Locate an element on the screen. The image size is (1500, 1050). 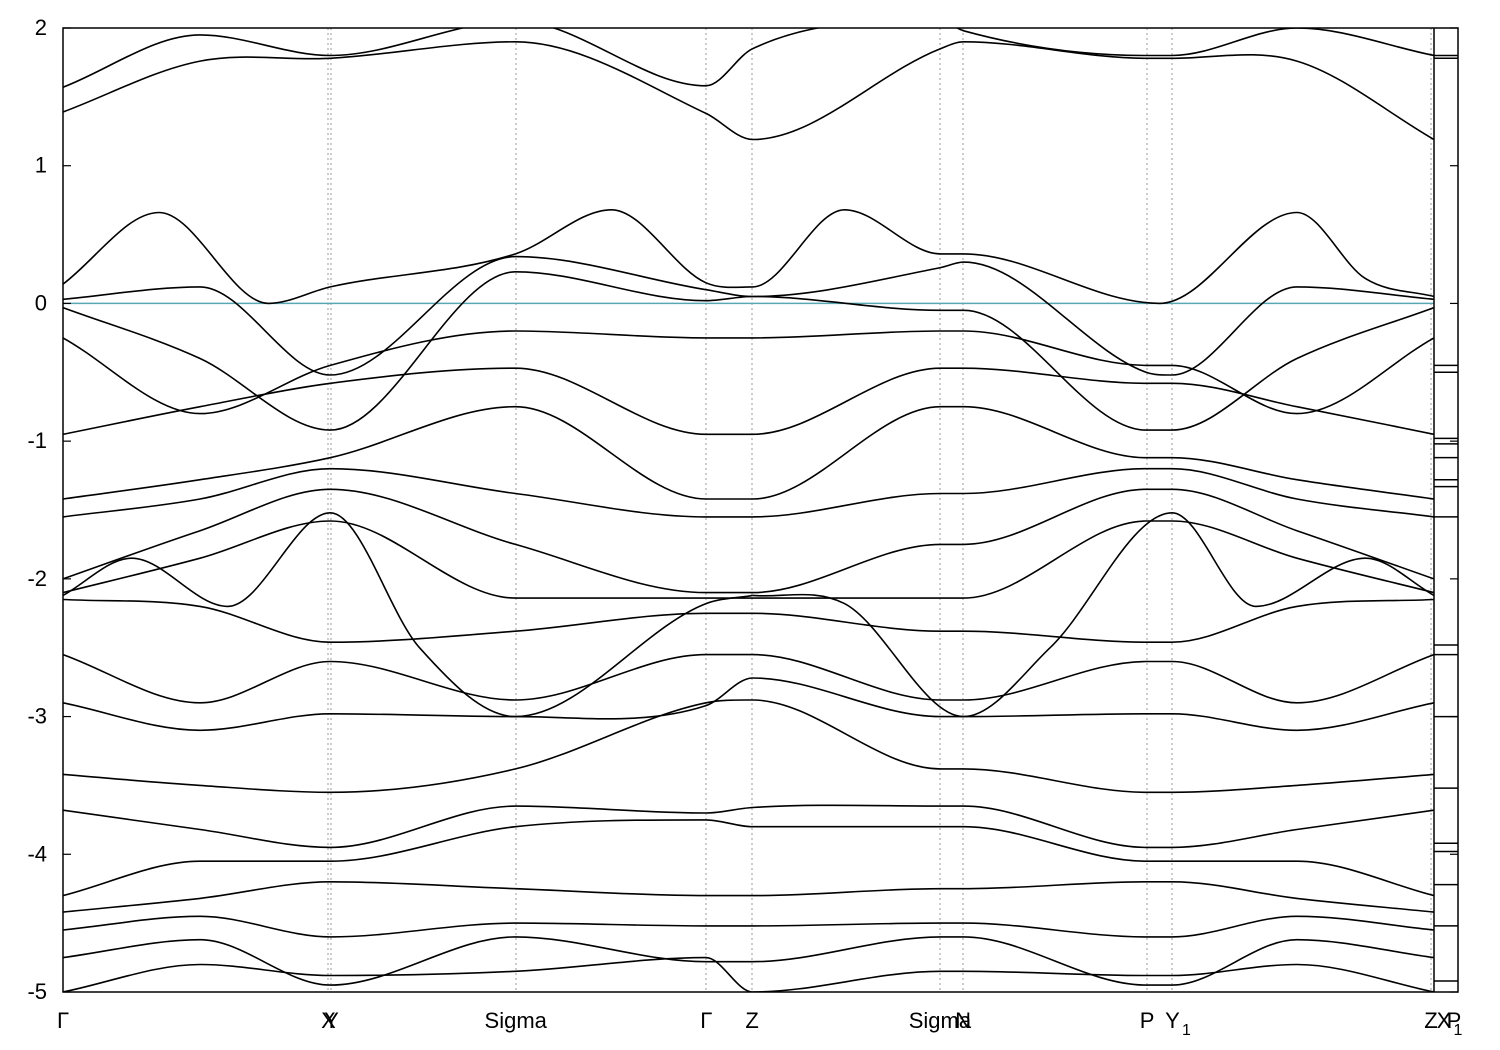
y-tick-label: -2 is located at coordinates (37, 578).